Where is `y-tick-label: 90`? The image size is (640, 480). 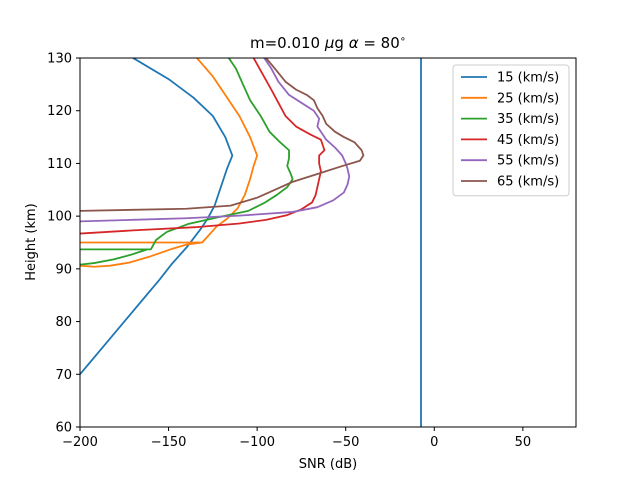
y-tick-label: 90 is located at coordinates (63, 269).